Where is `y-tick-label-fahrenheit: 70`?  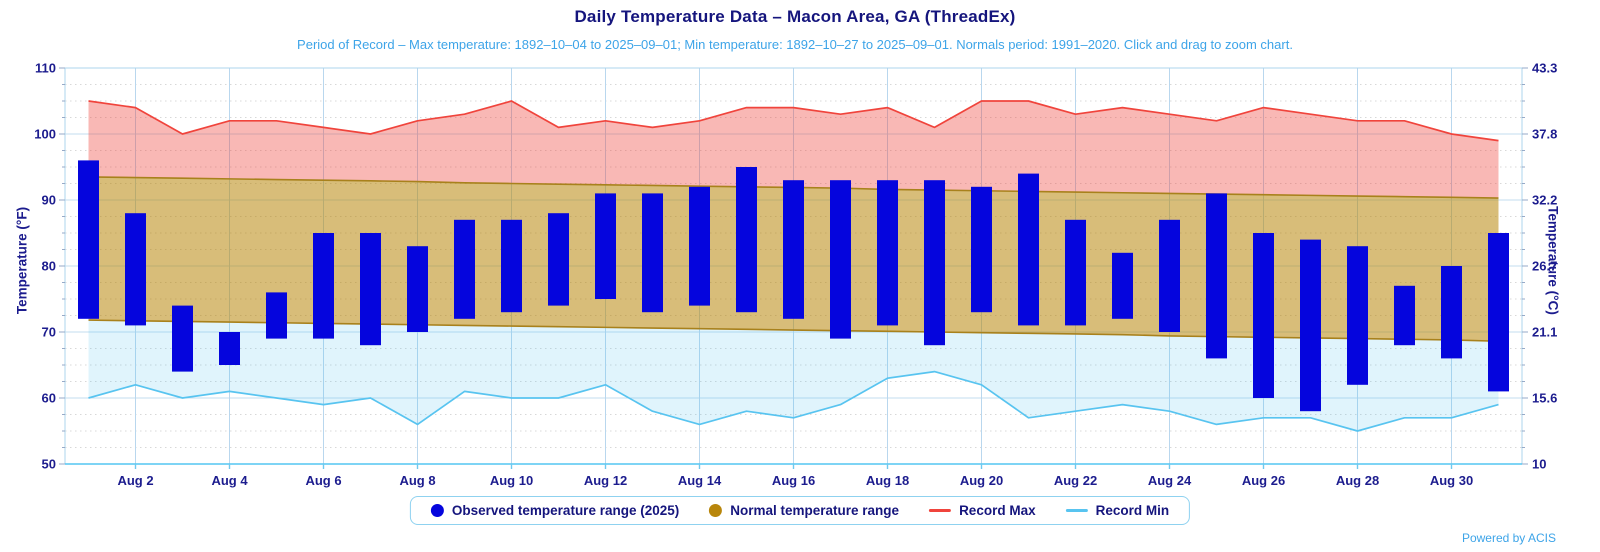
y-tick-label-fahrenheit: 70 is located at coordinates (49, 332).